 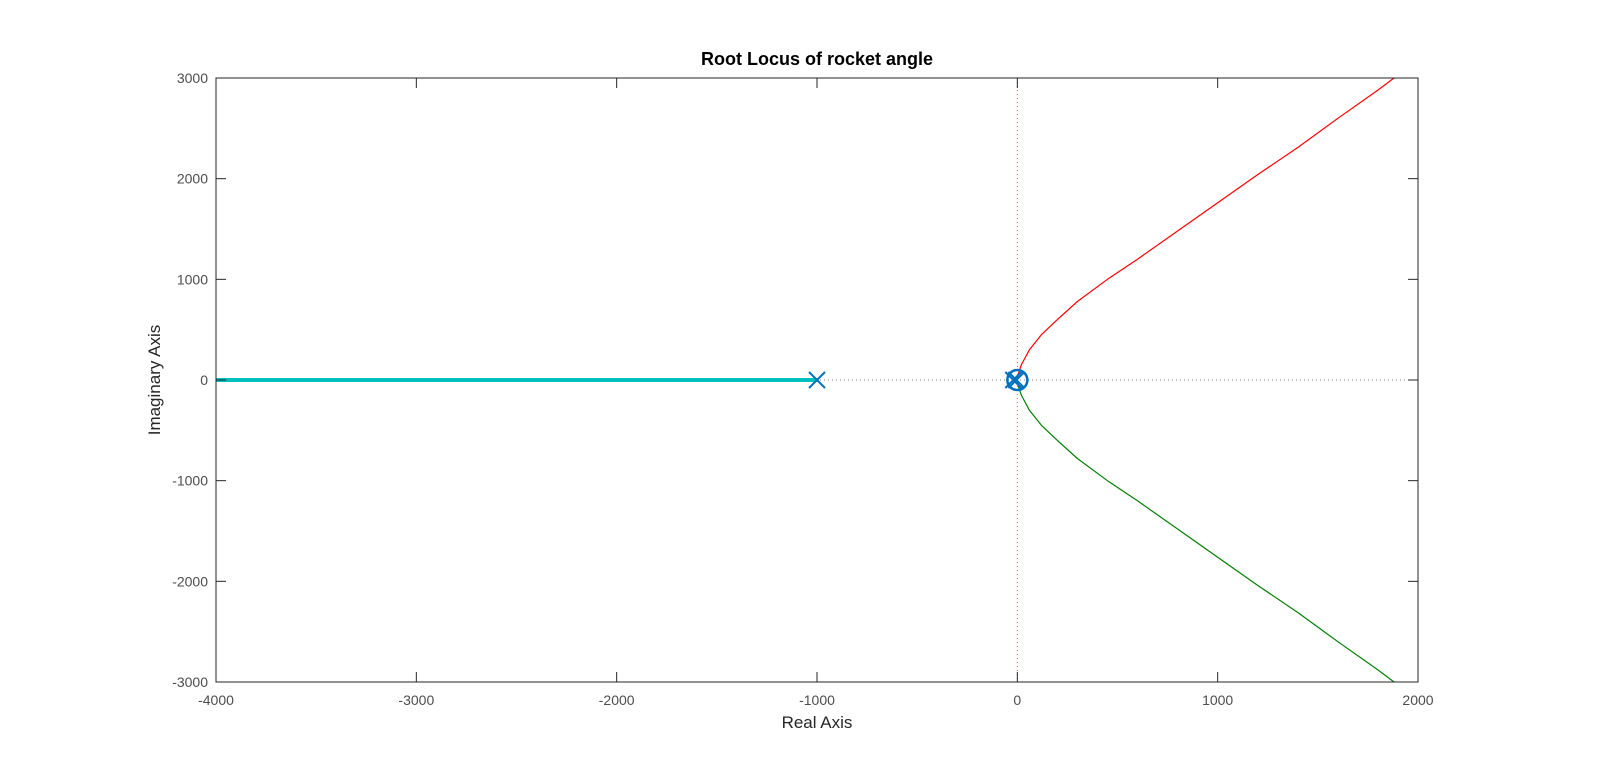 What do you see at coordinates (1417, 700) in the screenshot?
I see `x-tick-label: 2000` at bounding box center [1417, 700].